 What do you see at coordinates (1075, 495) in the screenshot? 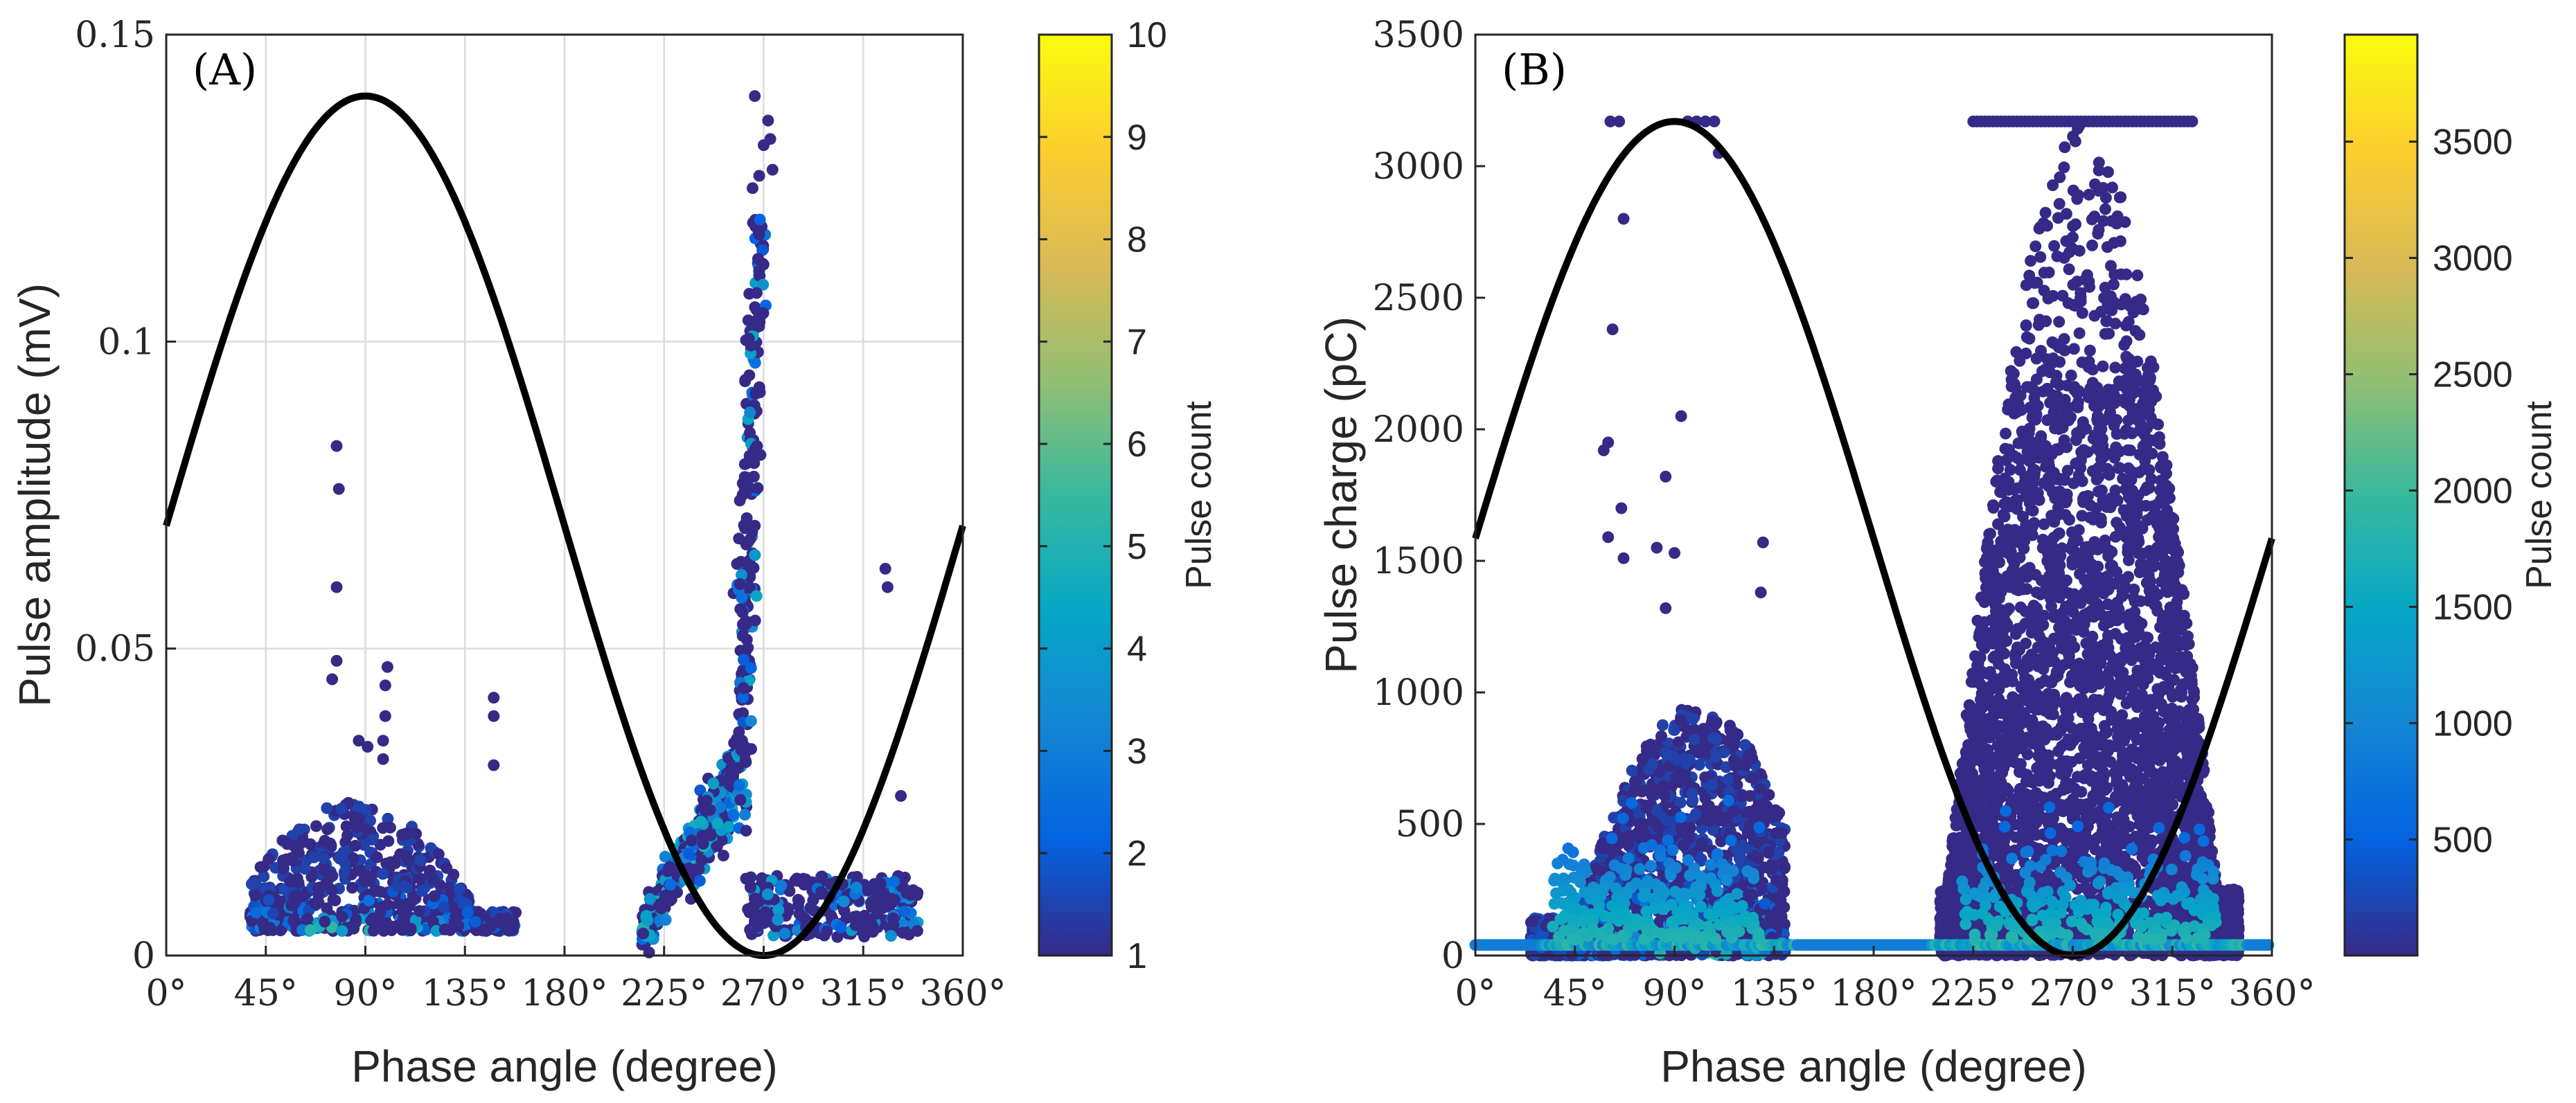
I see `panel-a-colorbar-gradient` at bounding box center [1075, 495].